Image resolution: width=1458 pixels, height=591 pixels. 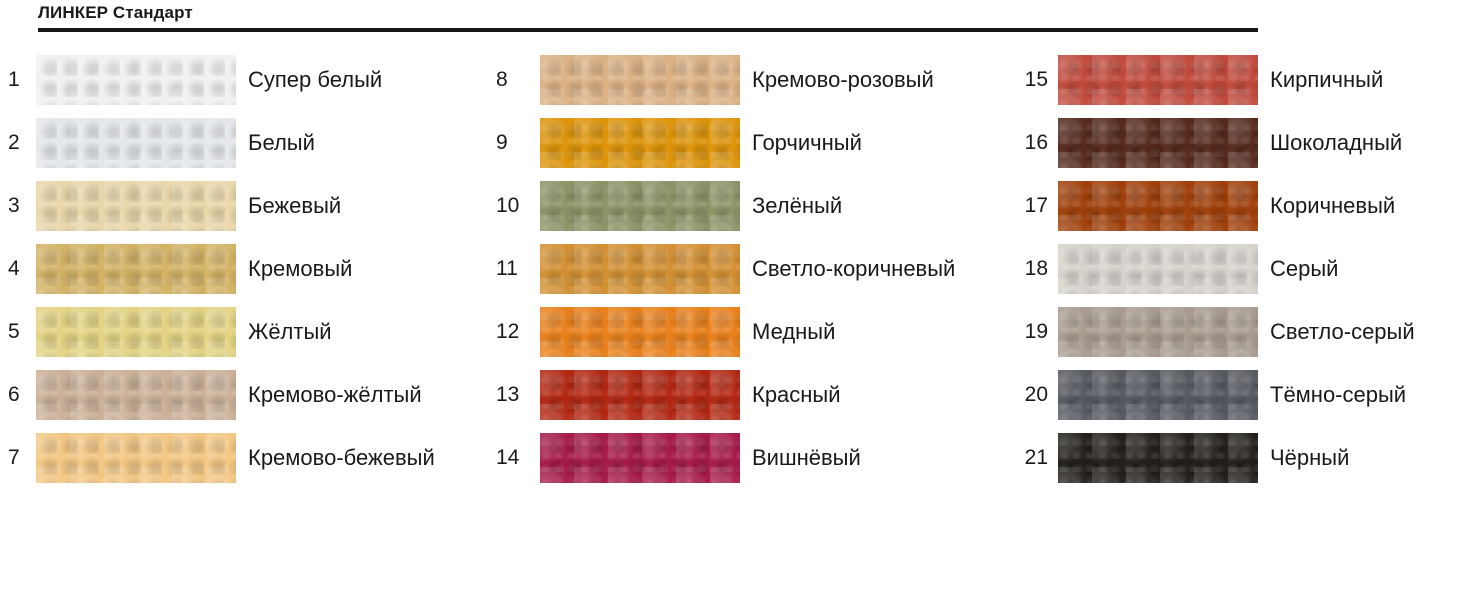 What do you see at coordinates (1036, 457) in the screenshot?
I see `color-number: 21` at bounding box center [1036, 457].